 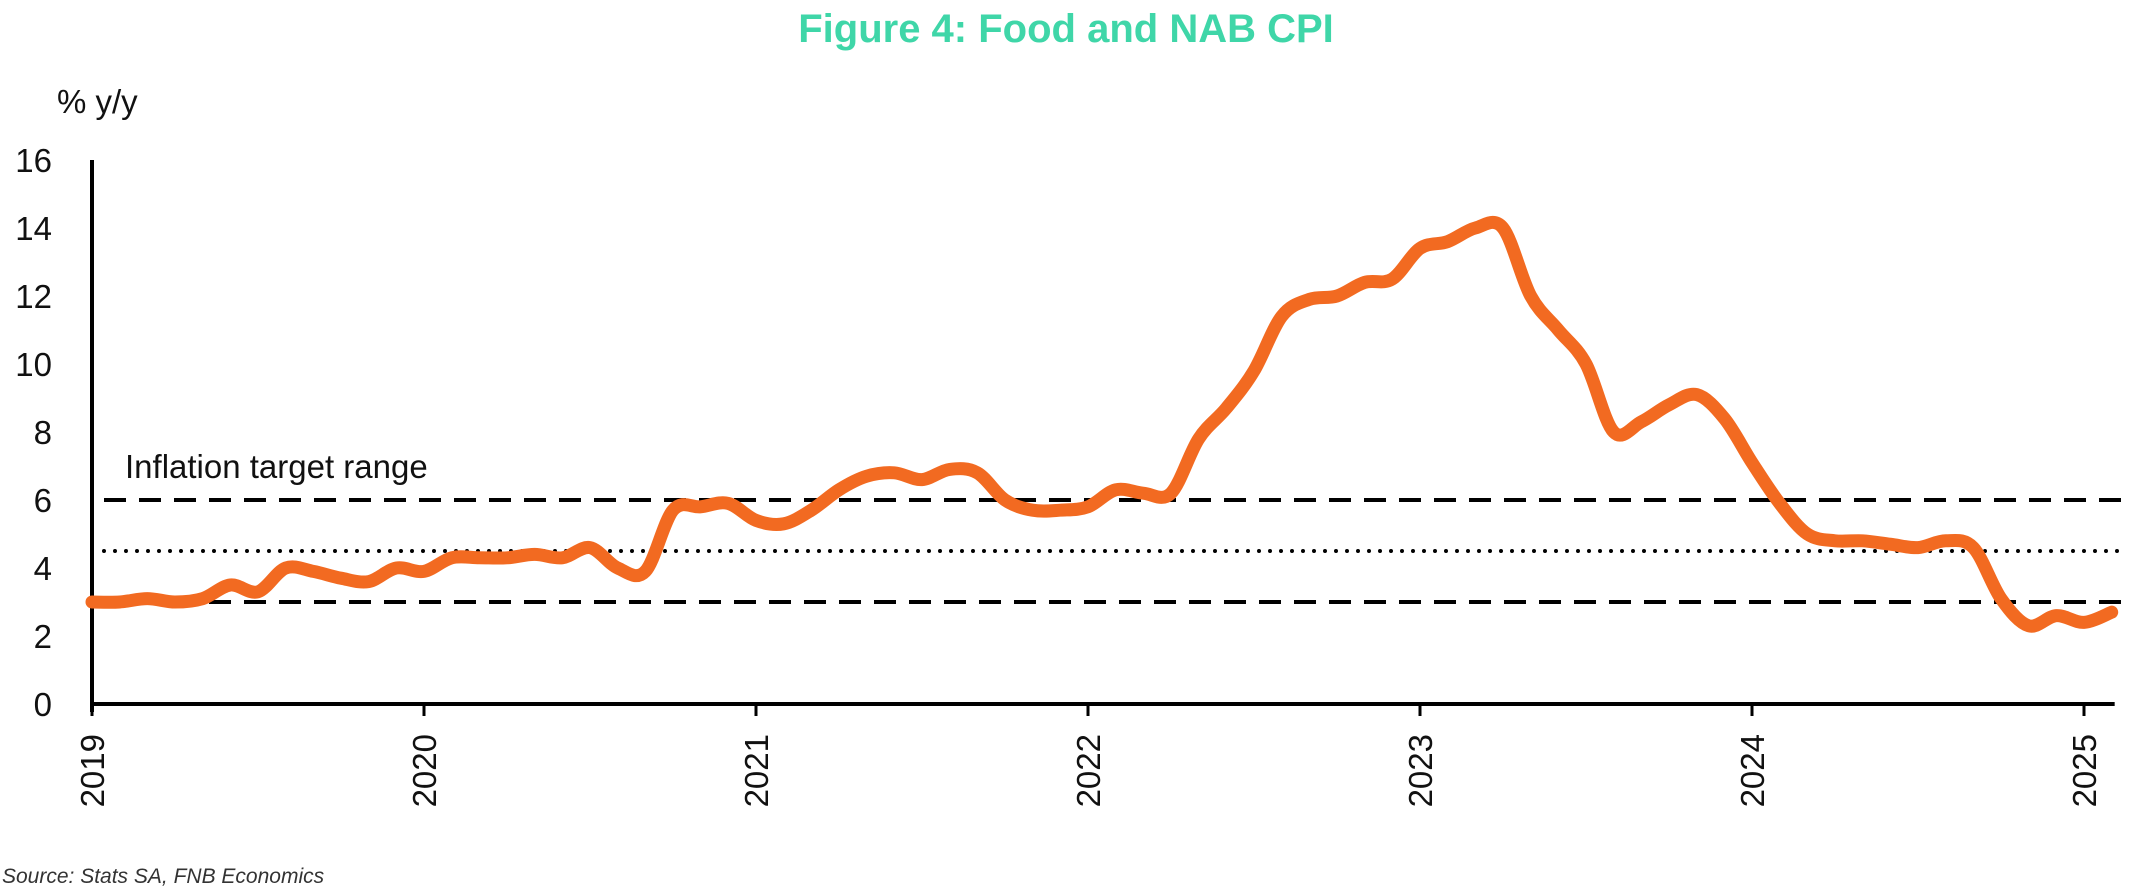 What do you see at coordinates (424, 770) in the screenshot?
I see `x-tick-label: 2020` at bounding box center [424, 770].